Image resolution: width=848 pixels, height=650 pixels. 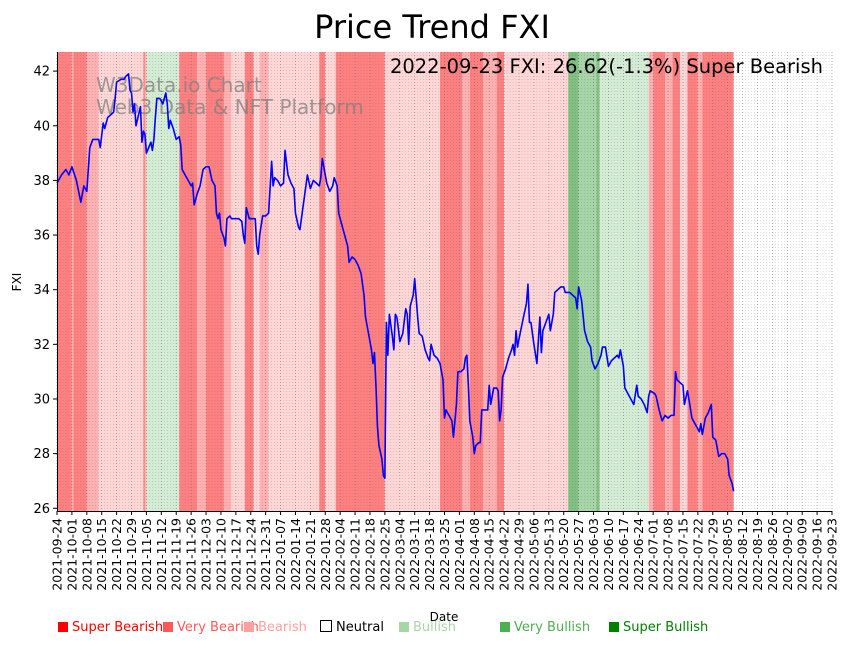 I want to click on x-tick-label: 2021-10-01, so click(x=71, y=554).